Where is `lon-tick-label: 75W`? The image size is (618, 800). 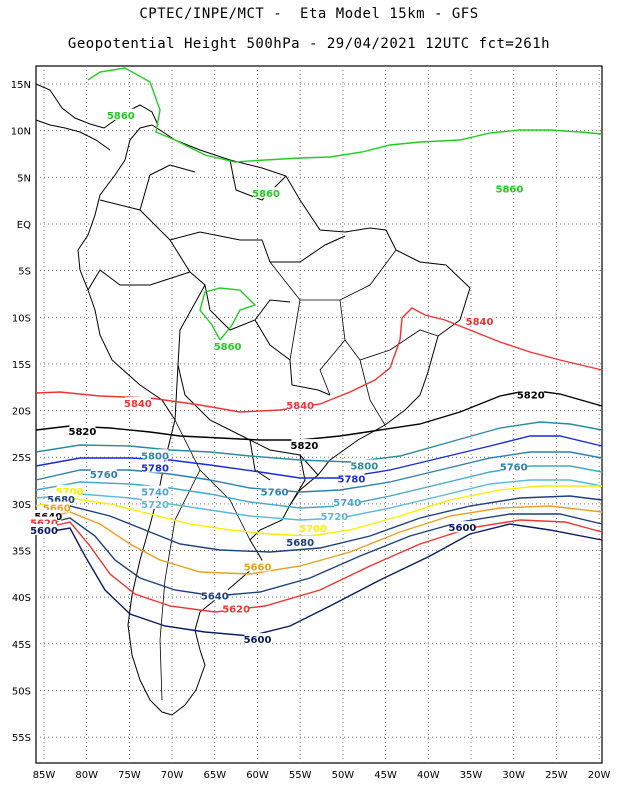
lon-tick-label: 75W is located at coordinates (129, 775).